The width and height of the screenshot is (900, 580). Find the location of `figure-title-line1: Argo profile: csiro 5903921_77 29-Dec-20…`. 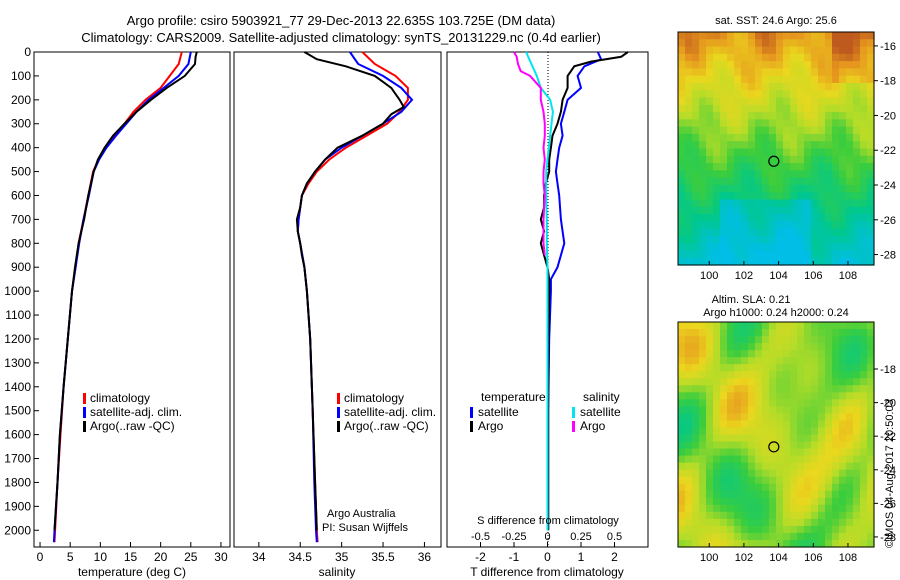

figure-title-line1: Argo profile: csiro 5903921_77 29-Dec-20… is located at coordinates (341, 20).